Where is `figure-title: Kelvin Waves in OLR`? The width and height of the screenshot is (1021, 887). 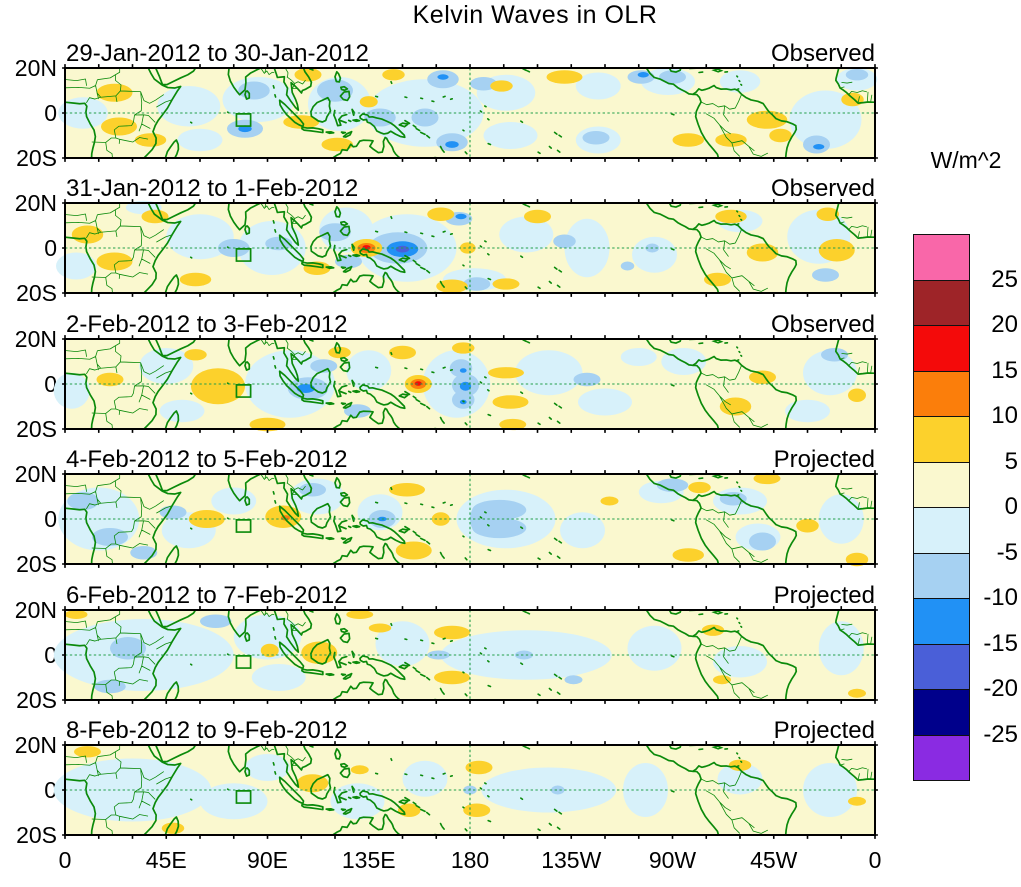 figure-title: Kelvin Waves in OLR is located at coordinates (535, 15).